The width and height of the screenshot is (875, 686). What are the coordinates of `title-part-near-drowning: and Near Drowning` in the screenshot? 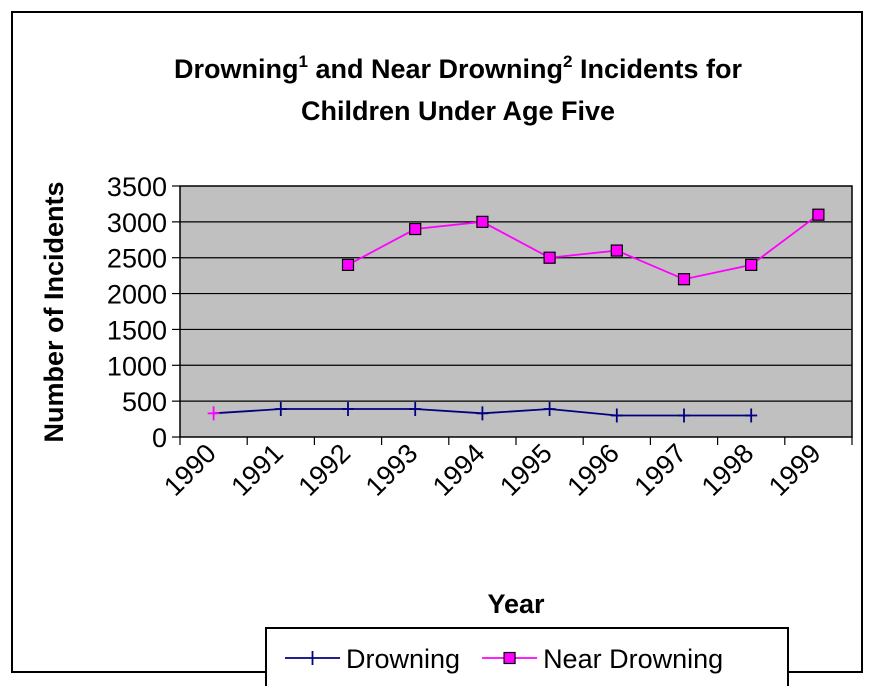 It's located at (435, 69).